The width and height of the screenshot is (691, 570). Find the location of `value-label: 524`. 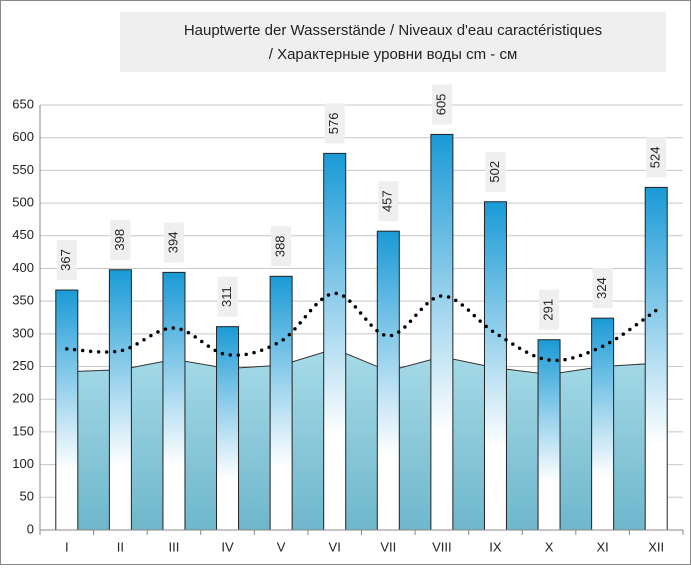

value-label: 524 is located at coordinates (655, 158).